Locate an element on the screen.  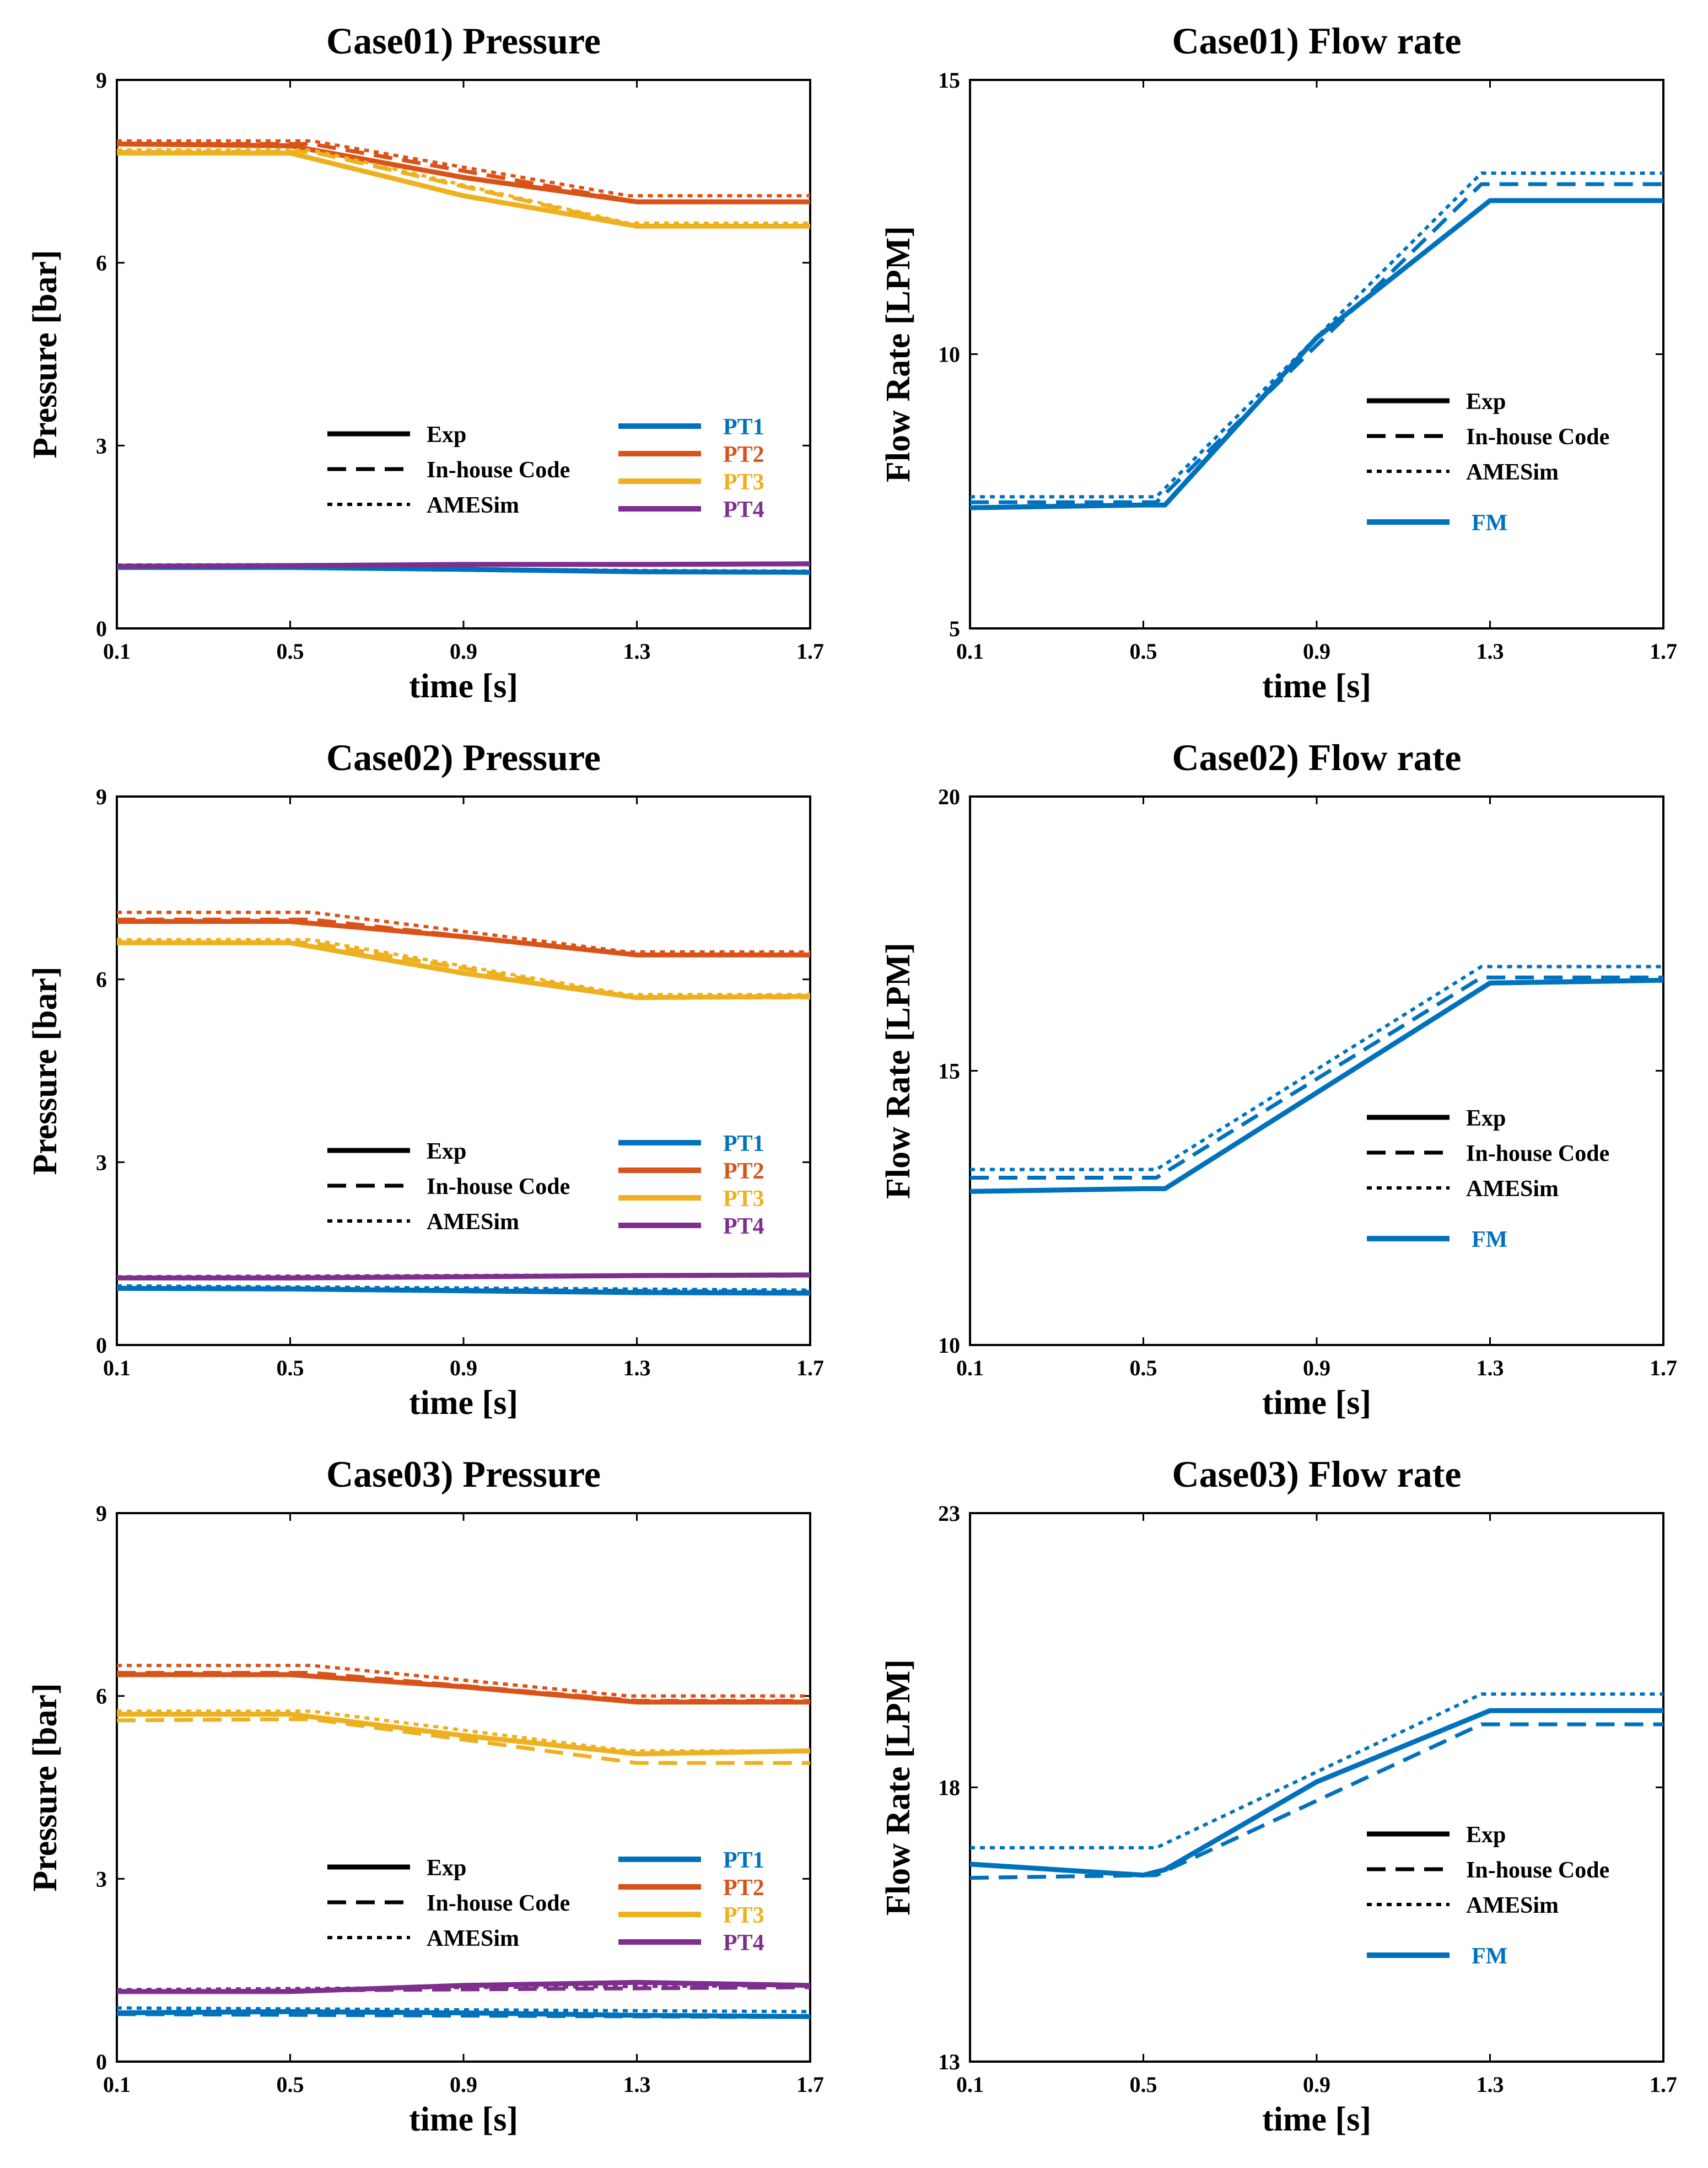
case03-flow-xtick-label: 1.7 is located at coordinates (1663, 2084).